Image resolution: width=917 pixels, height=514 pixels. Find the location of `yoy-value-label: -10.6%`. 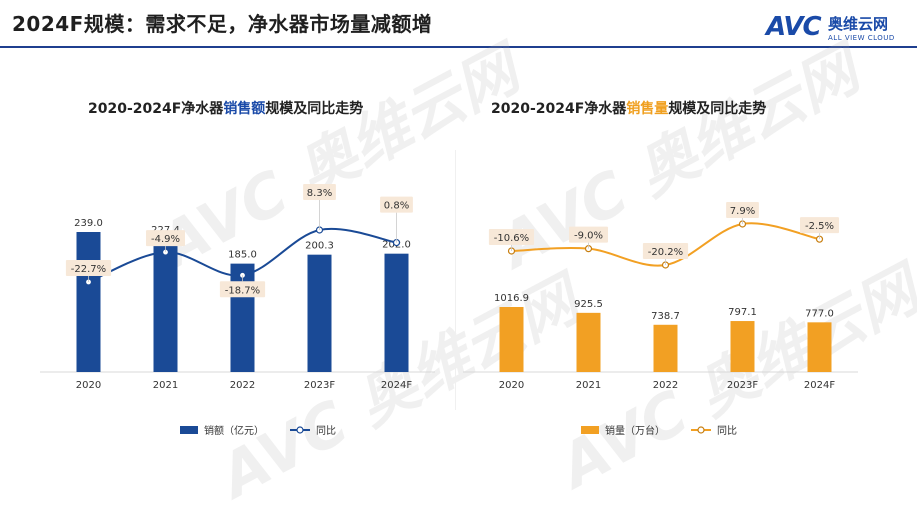

yoy-value-label: -10.6% is located at coordinates (511, 238).